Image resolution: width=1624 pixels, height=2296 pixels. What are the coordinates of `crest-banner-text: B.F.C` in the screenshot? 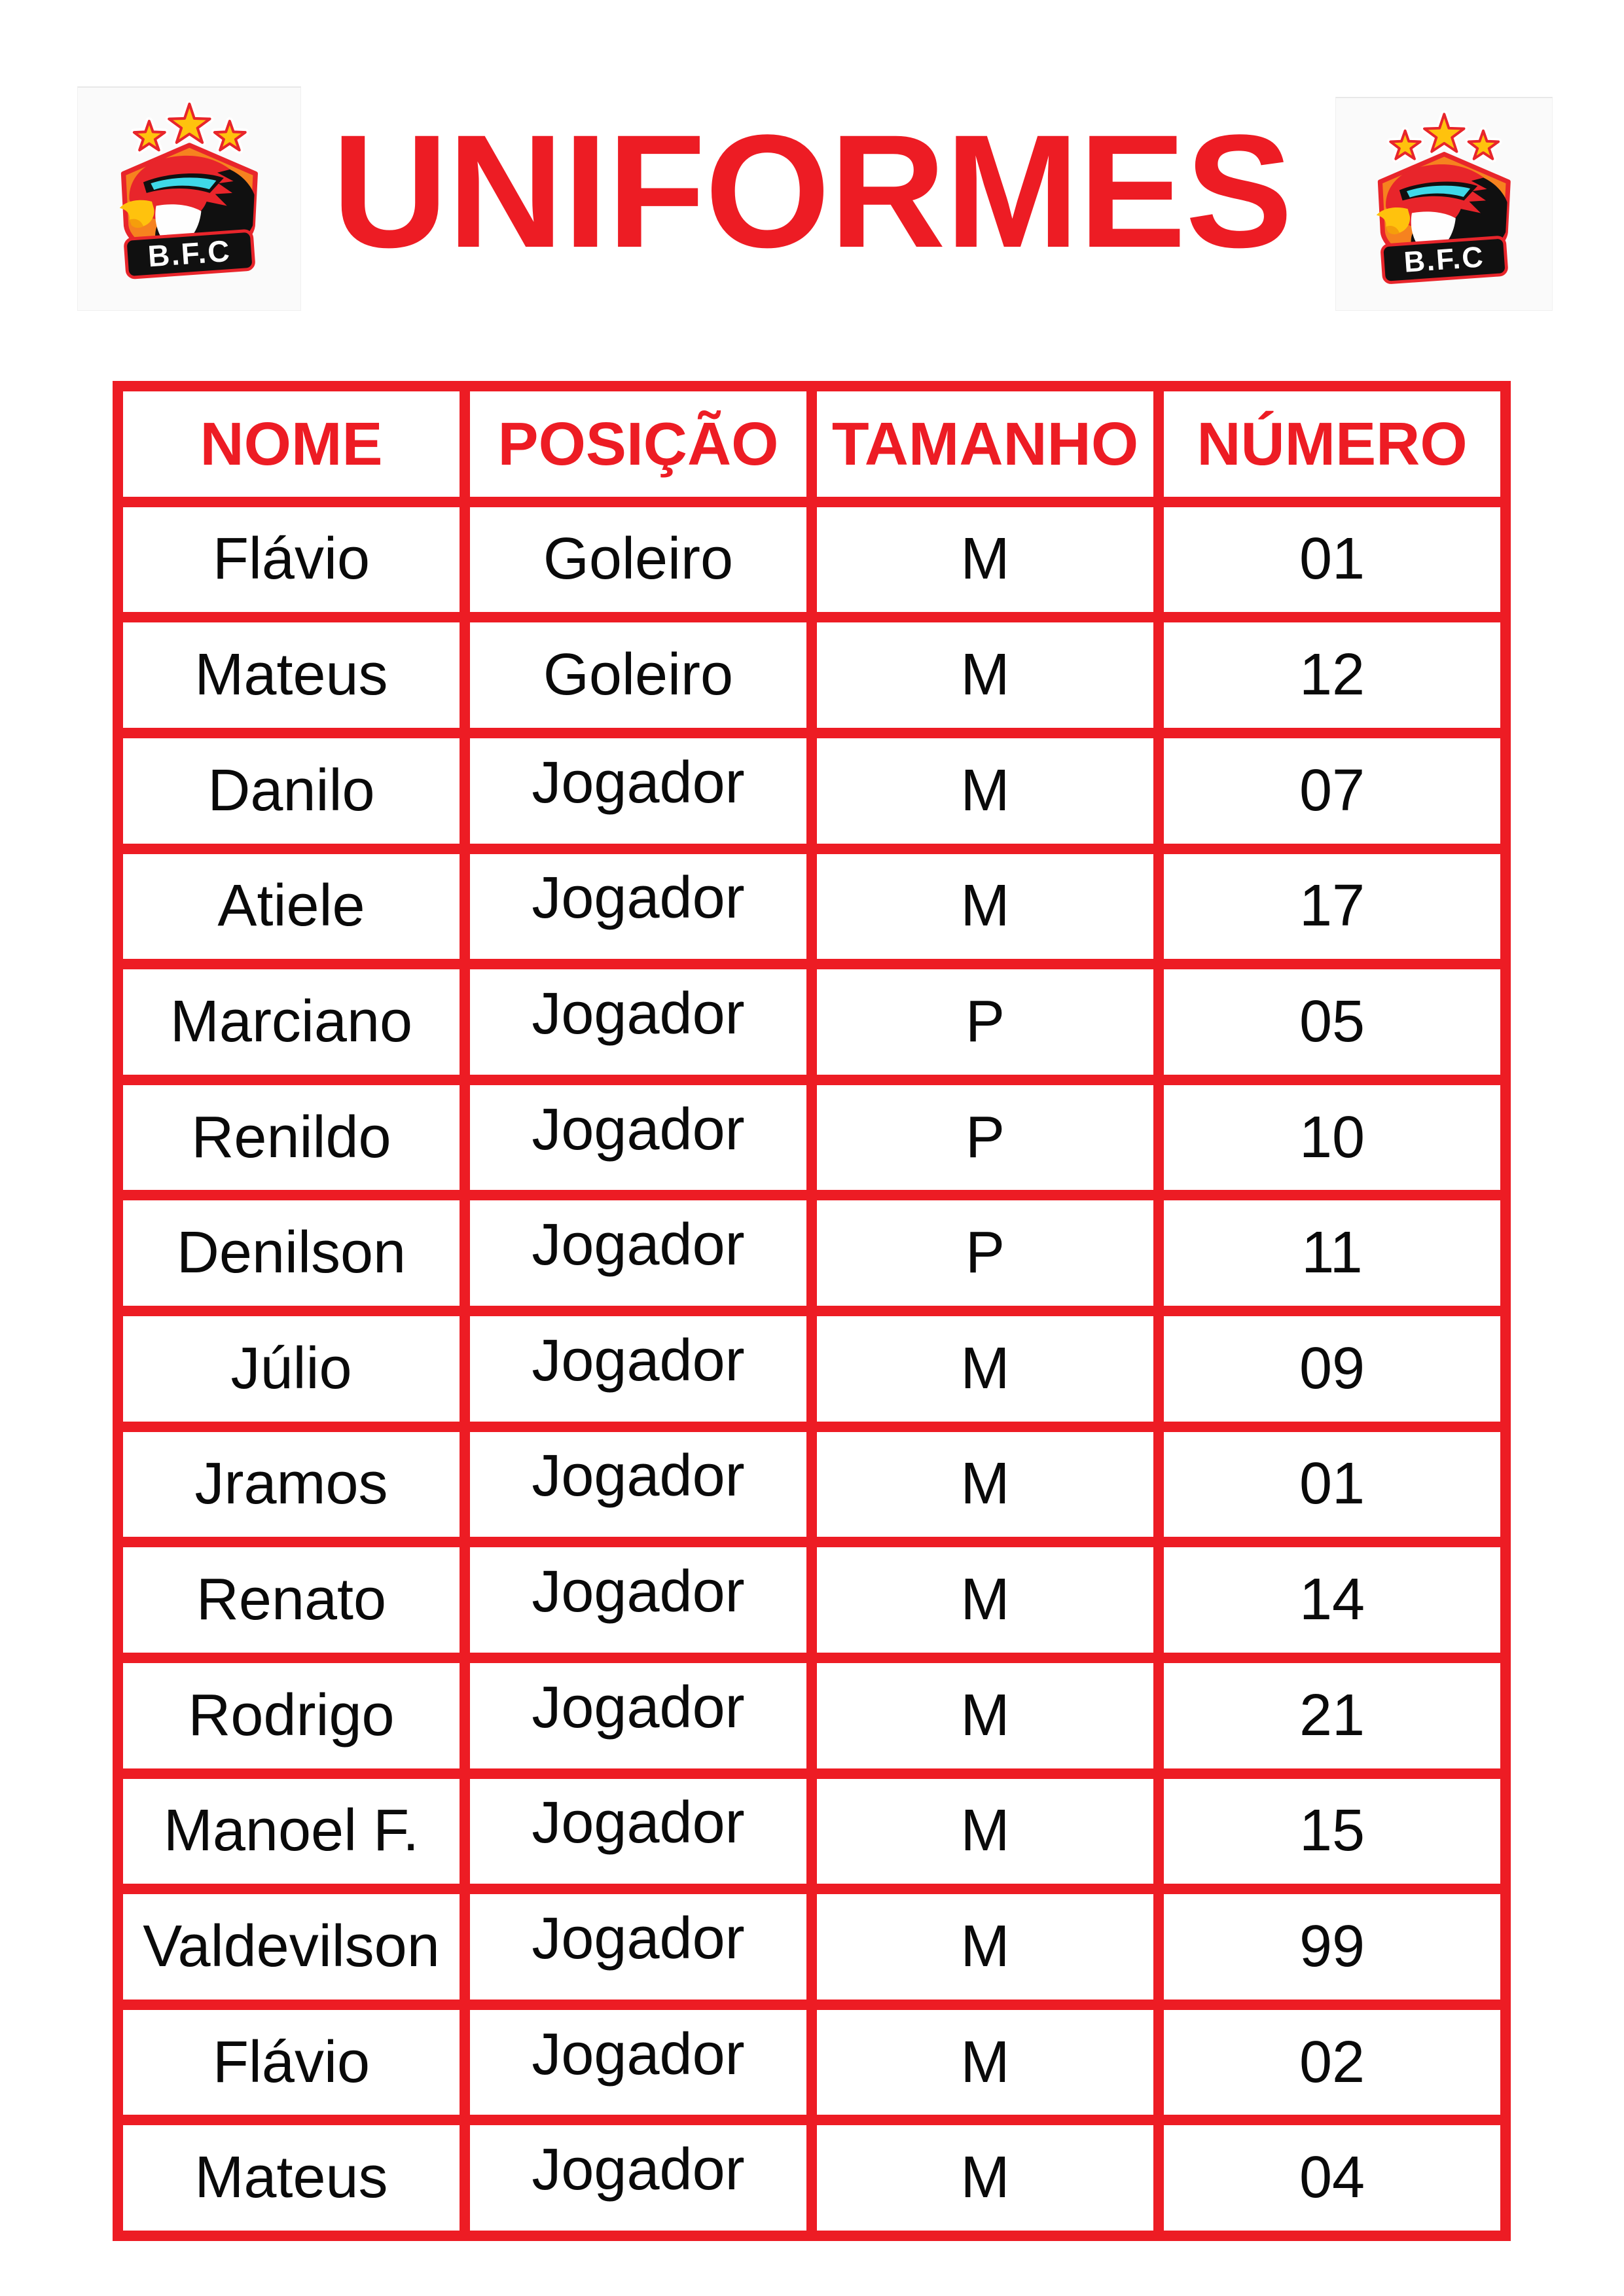 It's located at (189, 254).